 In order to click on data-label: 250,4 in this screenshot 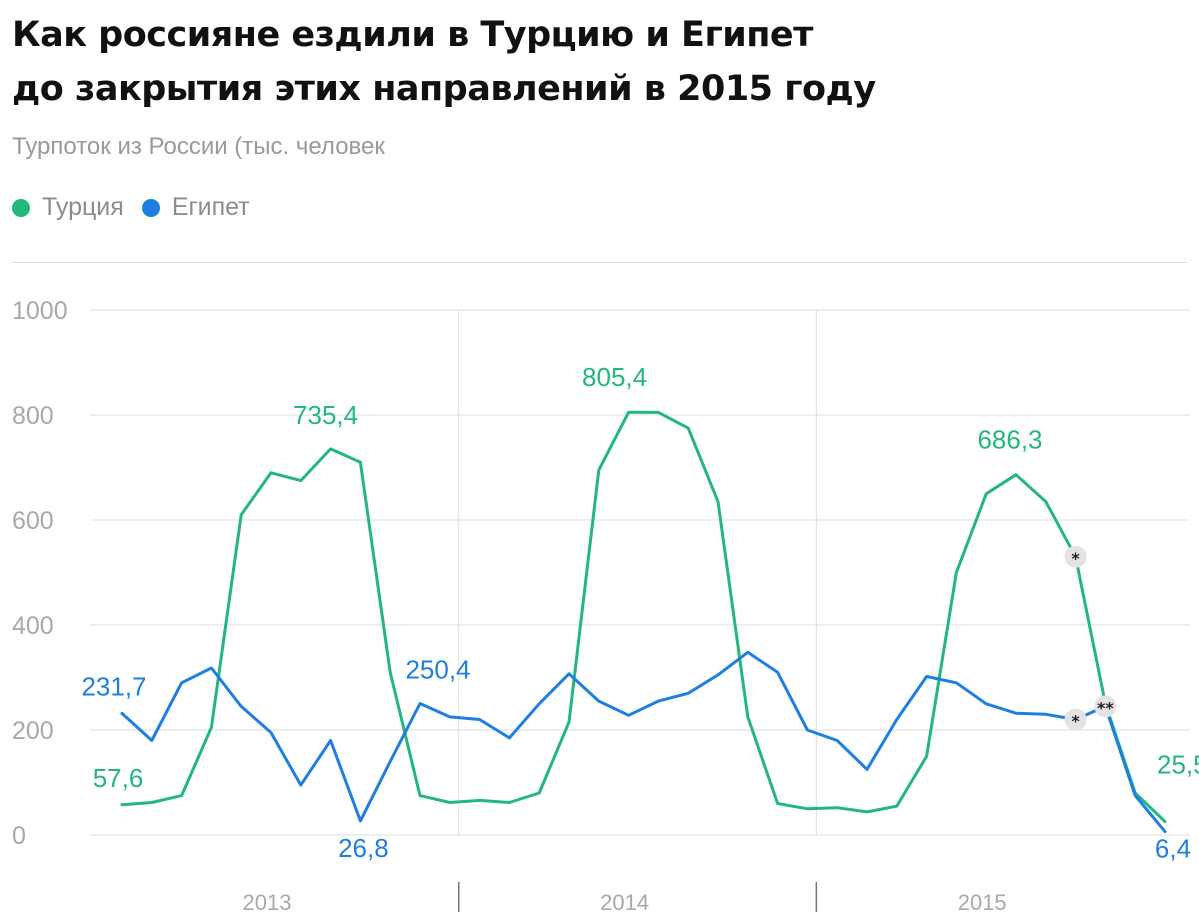, I will do `click(437, 670)`.